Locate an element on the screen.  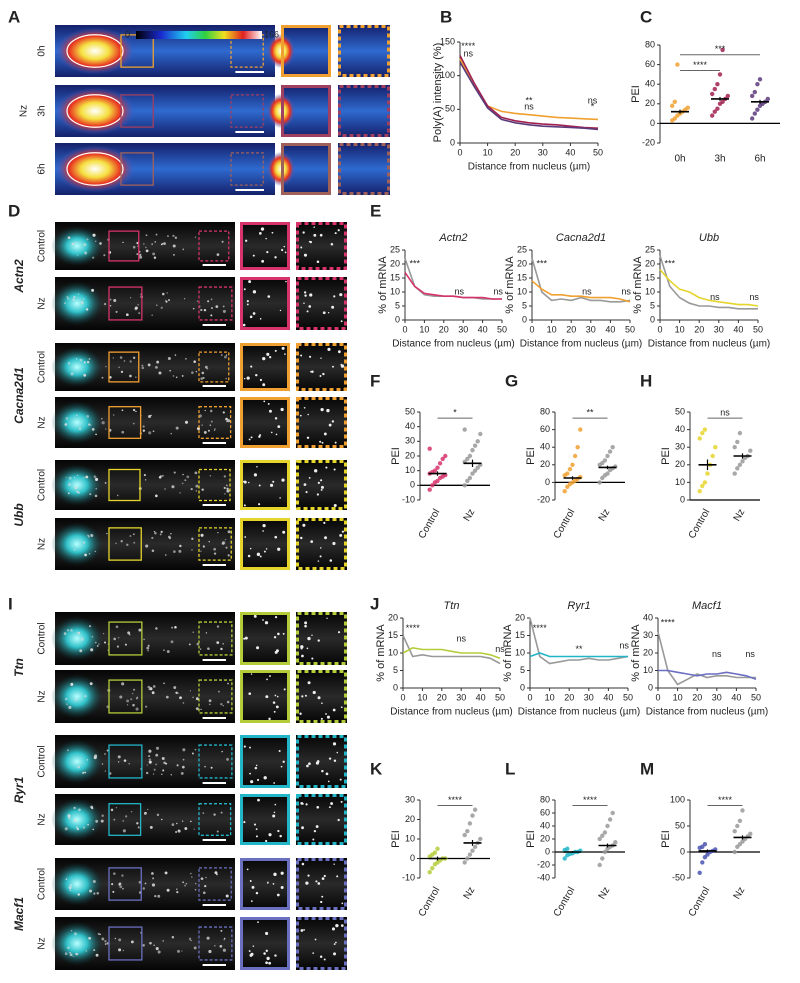
y-tick-label: 5 is located at coordinates (397, 305).